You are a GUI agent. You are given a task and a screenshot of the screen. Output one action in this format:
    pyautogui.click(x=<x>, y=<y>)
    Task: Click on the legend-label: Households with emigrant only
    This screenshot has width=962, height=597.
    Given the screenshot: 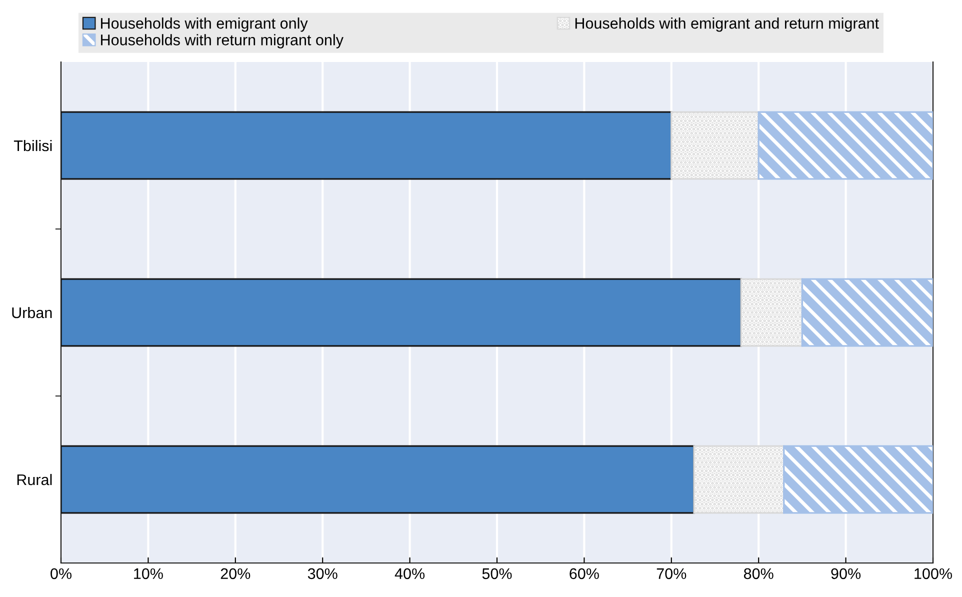 What is the action you would take?
    pyautogui.click(x=204, y=25)
    